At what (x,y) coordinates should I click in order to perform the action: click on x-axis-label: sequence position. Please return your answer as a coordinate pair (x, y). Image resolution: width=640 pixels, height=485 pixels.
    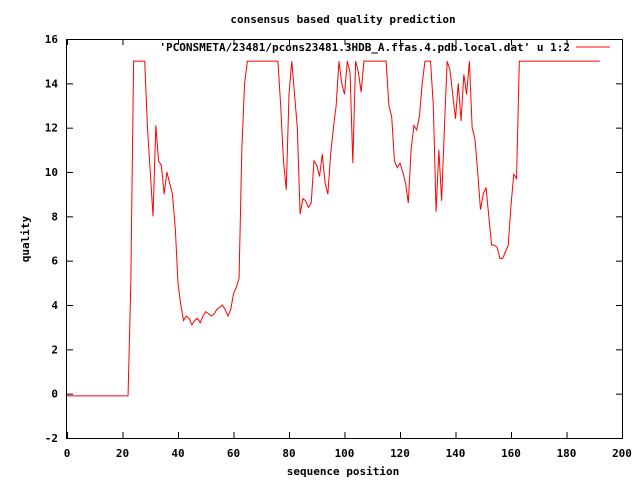
    Looking at the image, I should click on (343, 471).